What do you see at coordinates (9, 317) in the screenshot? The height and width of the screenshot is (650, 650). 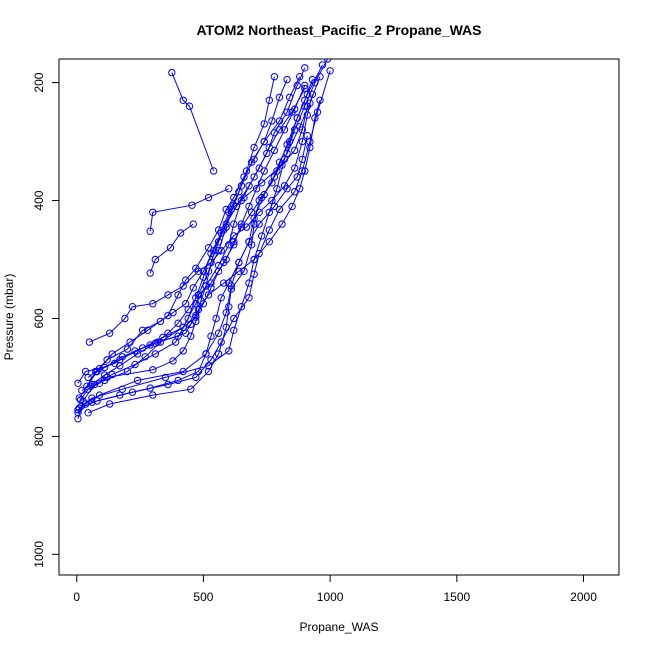 I see `y-axis-label: Pressure (mbar)` at bounding box center [9, 317].